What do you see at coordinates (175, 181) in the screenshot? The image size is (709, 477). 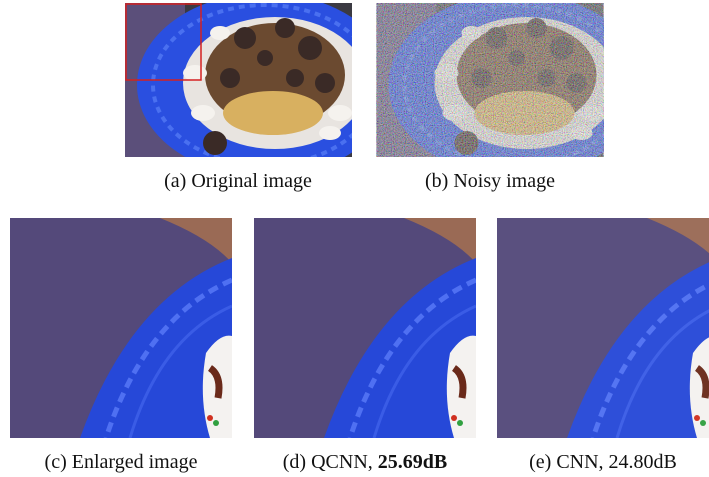 I see `caption-part: (a)` at bounding box center [175, 181].